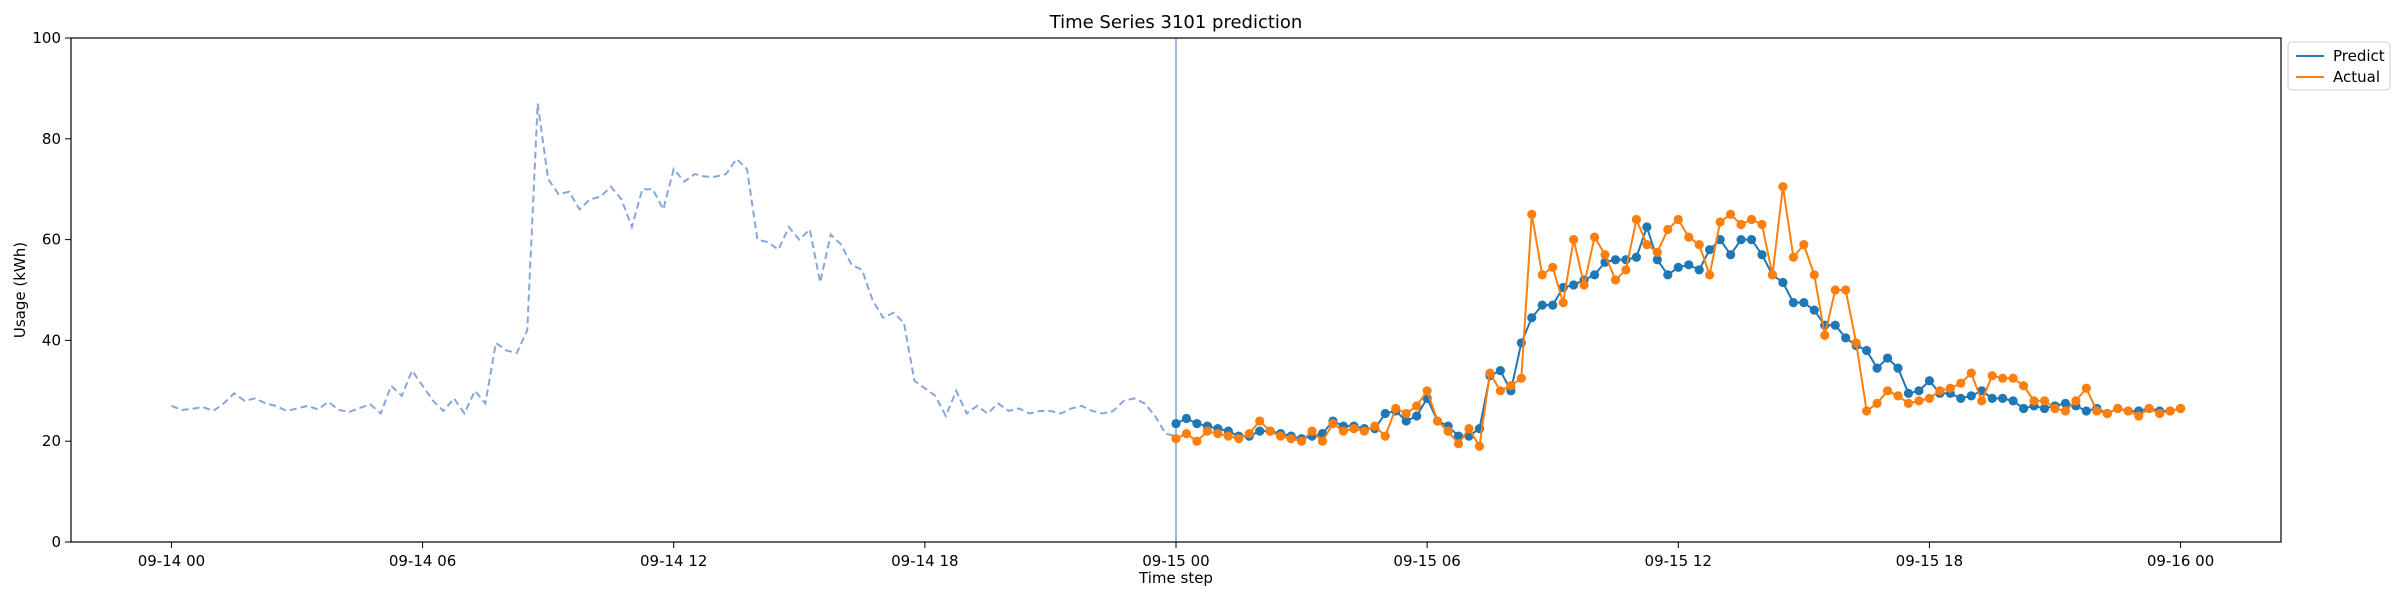 Image resolution: width=2400 pixels, height=600 pixels. Describe the element at coordinates (20, 290) in the screenshot. I see `y-axis-label: Usage (kWh)` at that location.